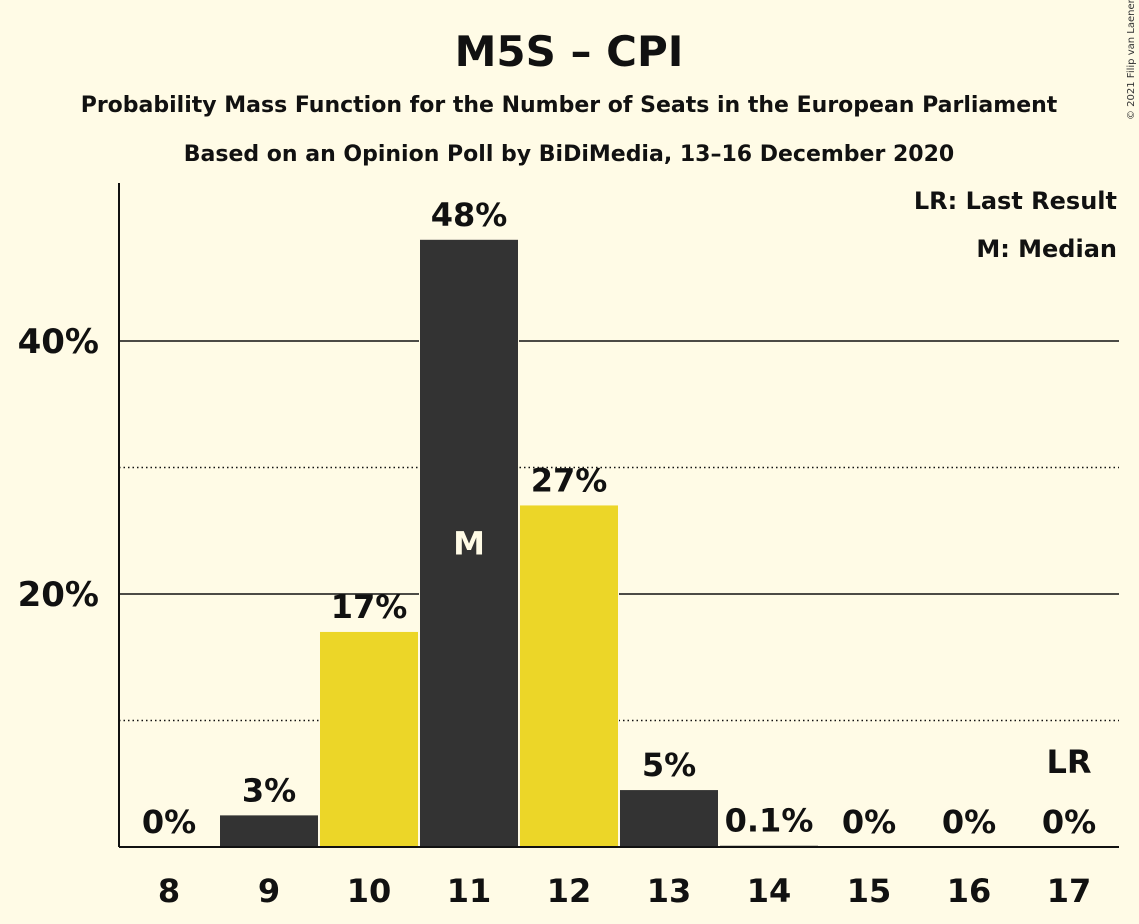 The width and height of the screenshot is (1139, 924). What do you see at coordinates (869, 822) in the screenshot?
I see `data-label-15: 0%` at bounding box center [869, 822].